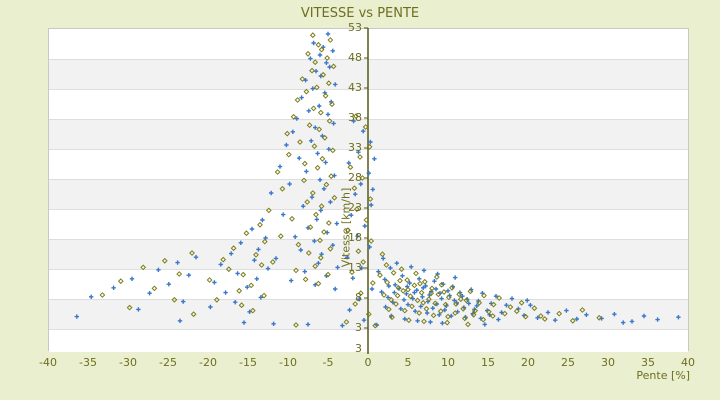  What do you see at coordinates (208, 362) in the screenshot?
I see `x-tick-label: -20` at bounding box center [208, 362].